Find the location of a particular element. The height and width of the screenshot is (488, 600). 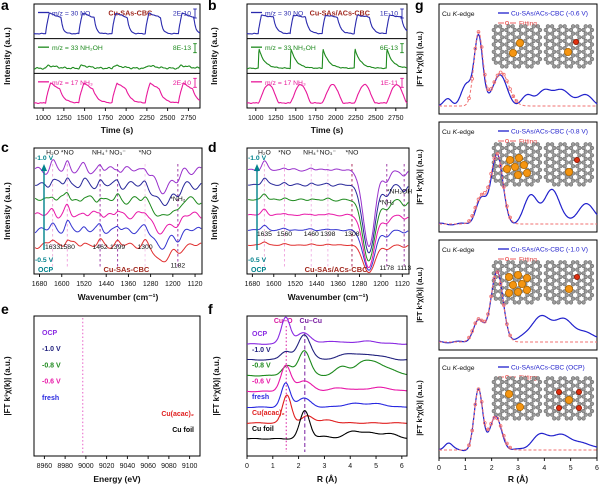

x-axis-label: Time (s) is located at coordinates (117, 130).